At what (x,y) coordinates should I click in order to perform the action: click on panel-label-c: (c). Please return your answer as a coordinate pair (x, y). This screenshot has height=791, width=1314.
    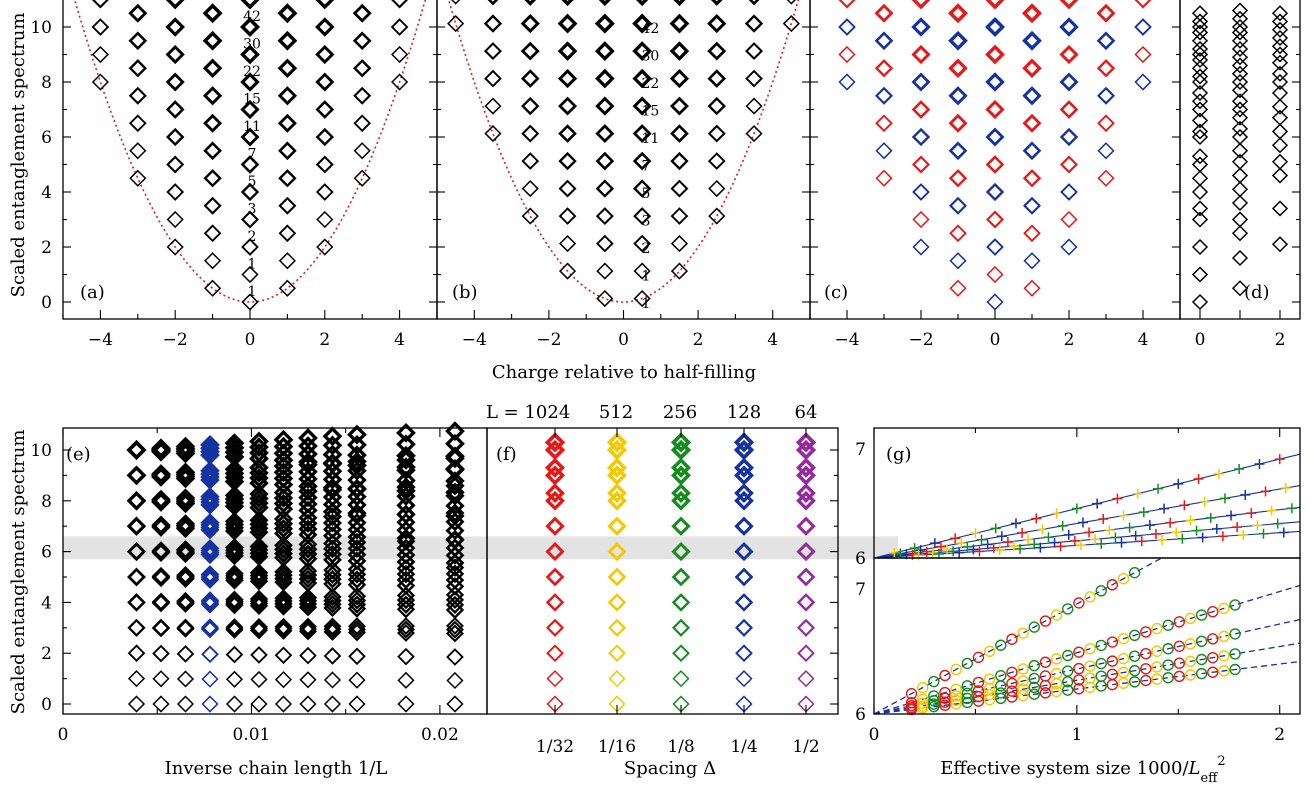
    Looking at the image, I should click on (836, 292).